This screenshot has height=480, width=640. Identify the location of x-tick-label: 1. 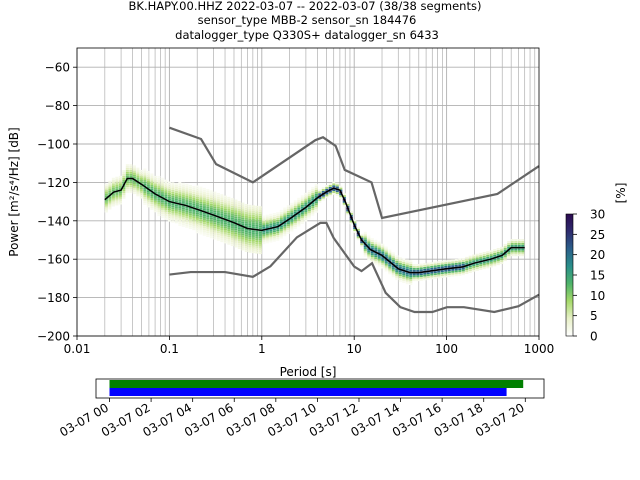
(262, 349).